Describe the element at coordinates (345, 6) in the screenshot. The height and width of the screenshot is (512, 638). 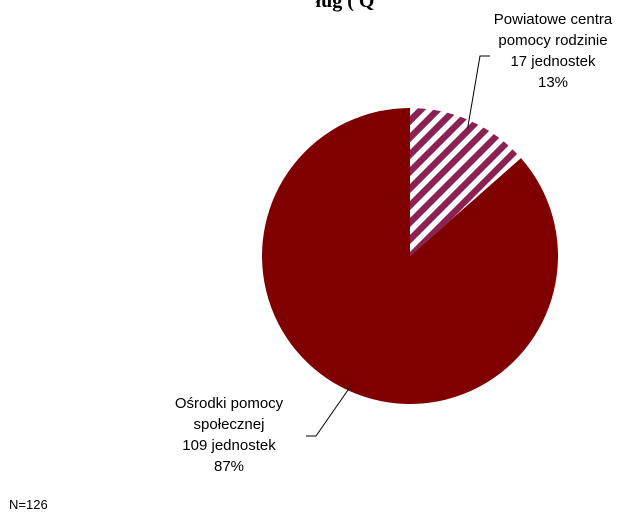
I see `chart-title: ług ( Q` at that location.